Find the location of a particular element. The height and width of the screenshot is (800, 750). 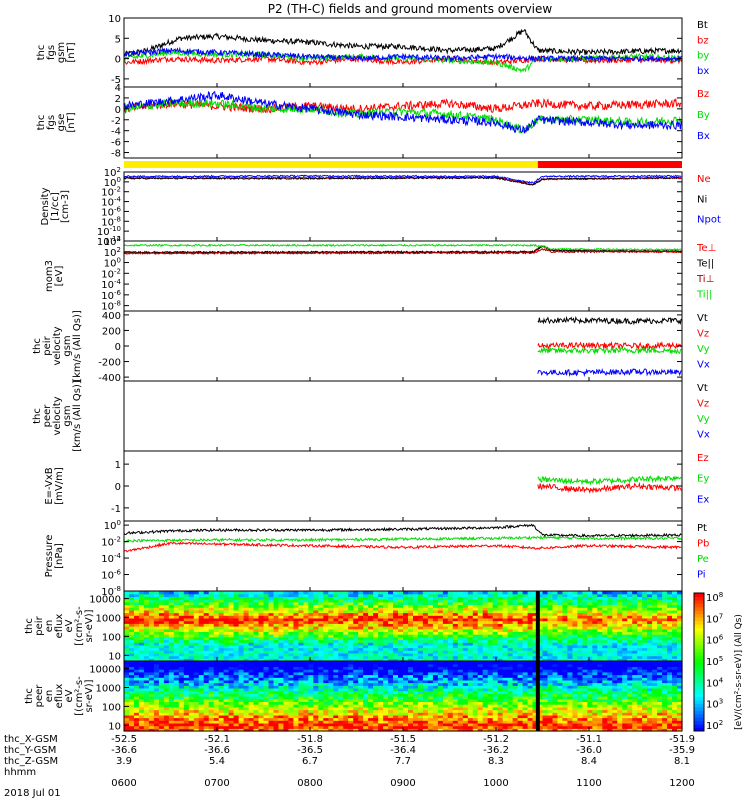

legend-Vy: Vy is located at coordinates (703, 349).